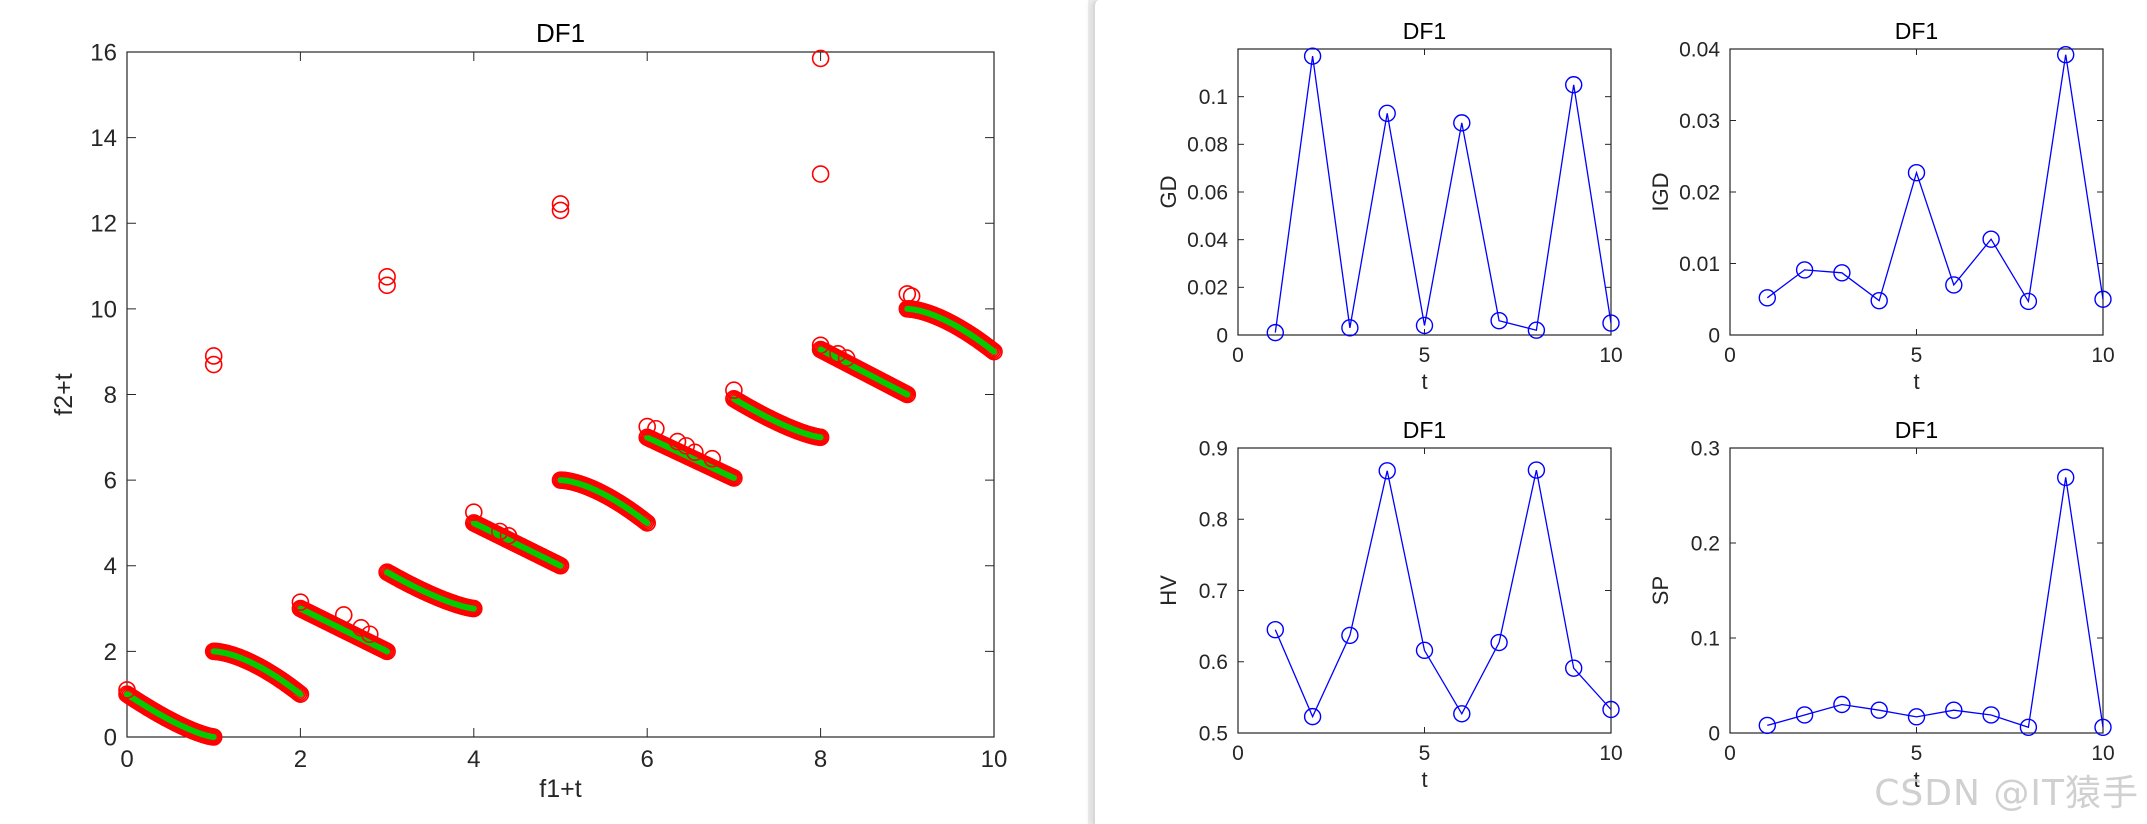 Image resolution: width=2147 pixels, height=824 pixels. What do you see at coordinates (1660, 191) in the screenshot?
I see `y-axis-label: IGD` at bounding box center [1660, 191].